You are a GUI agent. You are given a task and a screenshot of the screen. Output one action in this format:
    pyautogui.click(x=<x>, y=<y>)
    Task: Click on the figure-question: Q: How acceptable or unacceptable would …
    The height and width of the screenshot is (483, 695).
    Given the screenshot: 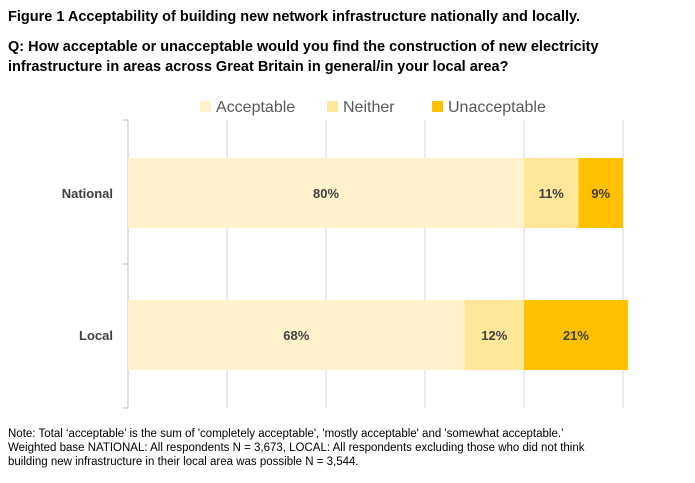 What is the action you would take?
    pyautogui.click(x=303, y=57)
    